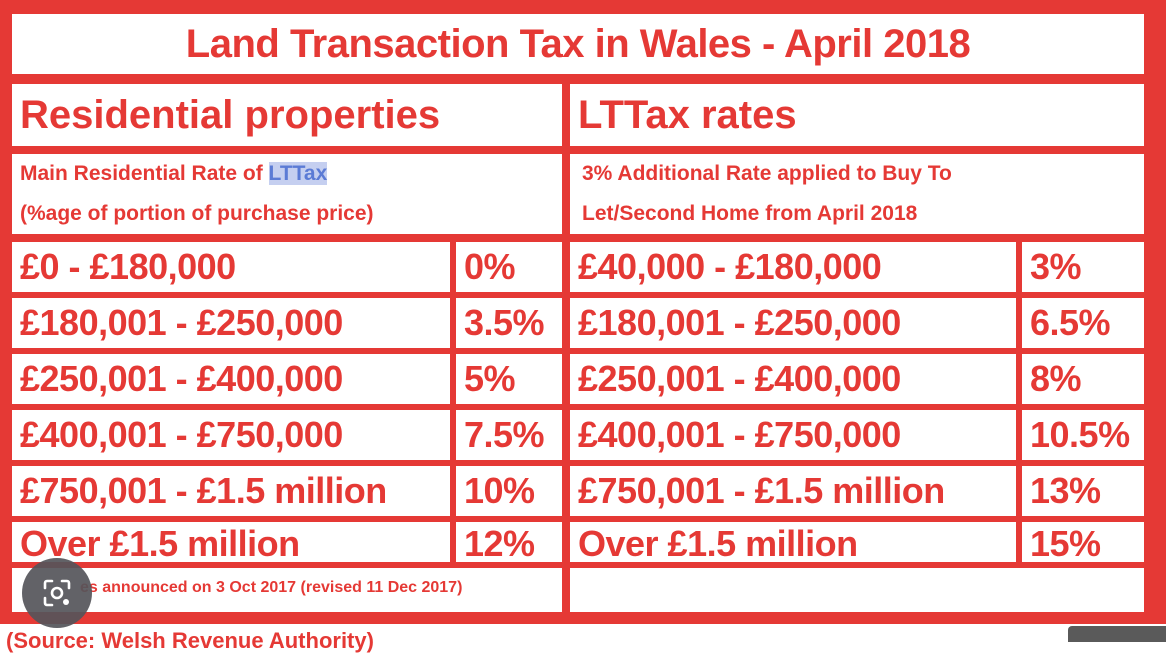 The width and height of the screenshot is (1166, 654). Describe the element at coordinates (181, 378) in the screenshot. I see `main-band-label: £250,001 - £400,000` at that location.